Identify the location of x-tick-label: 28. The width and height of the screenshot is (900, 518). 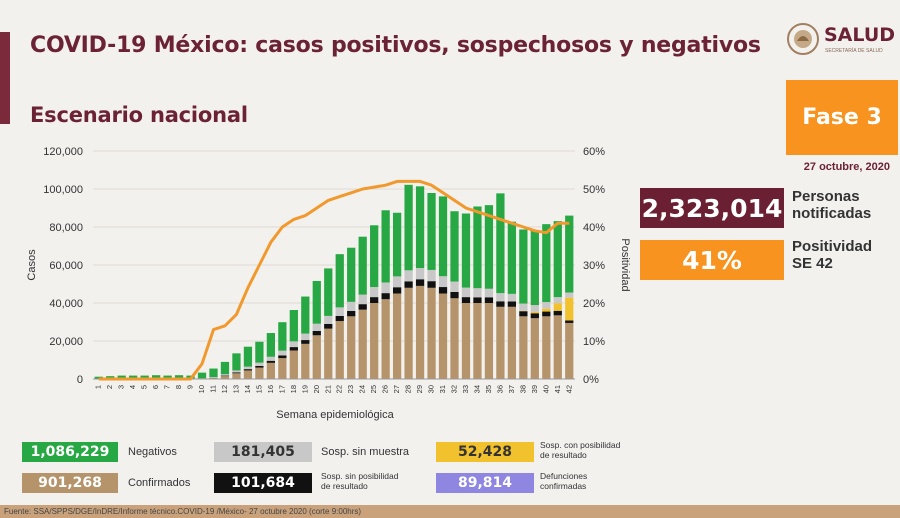
(408, 389).